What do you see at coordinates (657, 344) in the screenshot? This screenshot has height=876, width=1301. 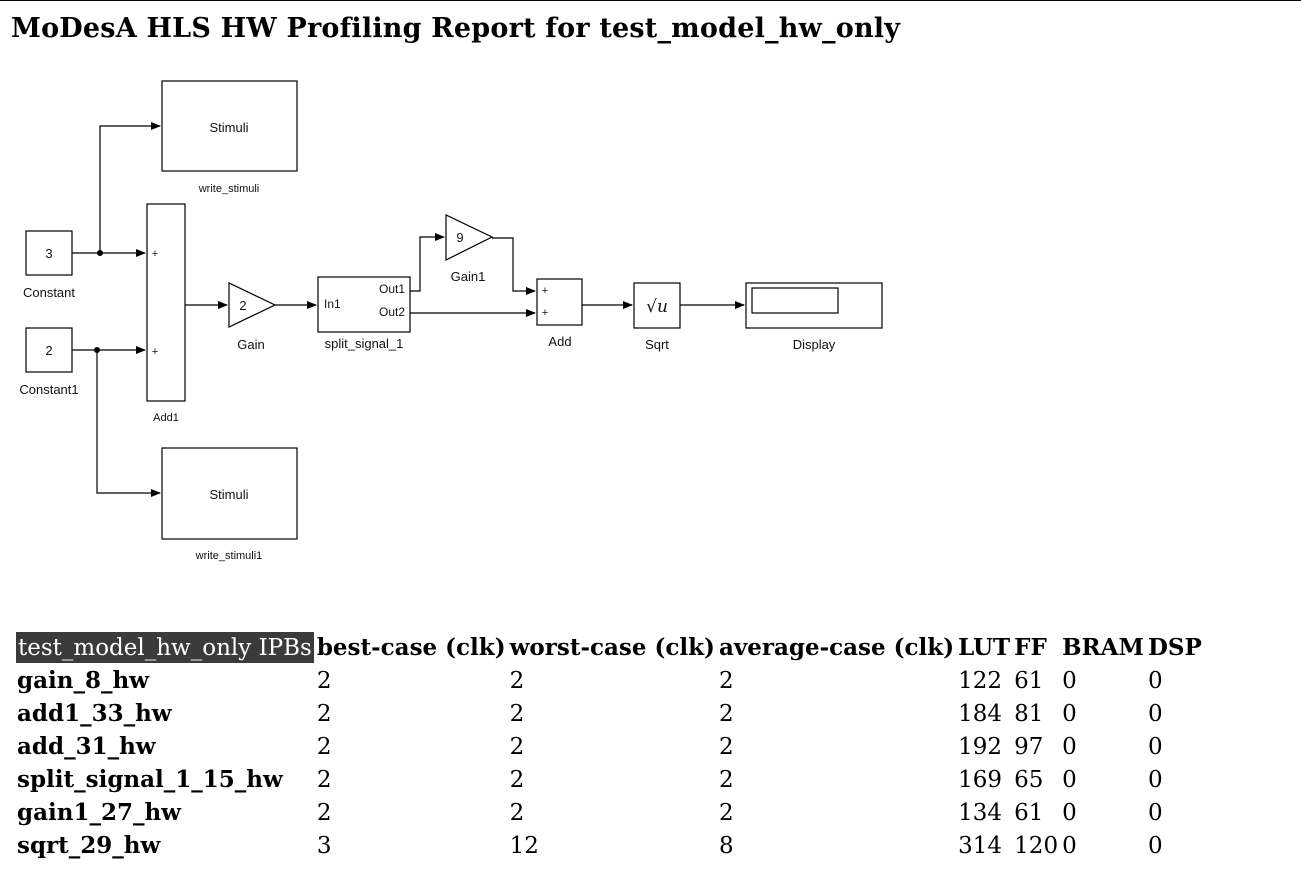 I see `sqrt-label: Sqrt` at bounding box center [657, 344].